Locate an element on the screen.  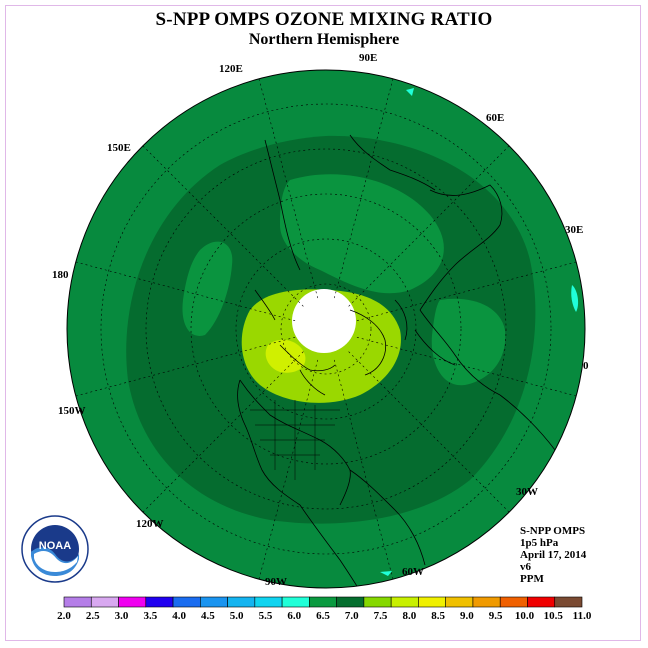
lon-label-0: 0 is located at coordinates (586, 366).